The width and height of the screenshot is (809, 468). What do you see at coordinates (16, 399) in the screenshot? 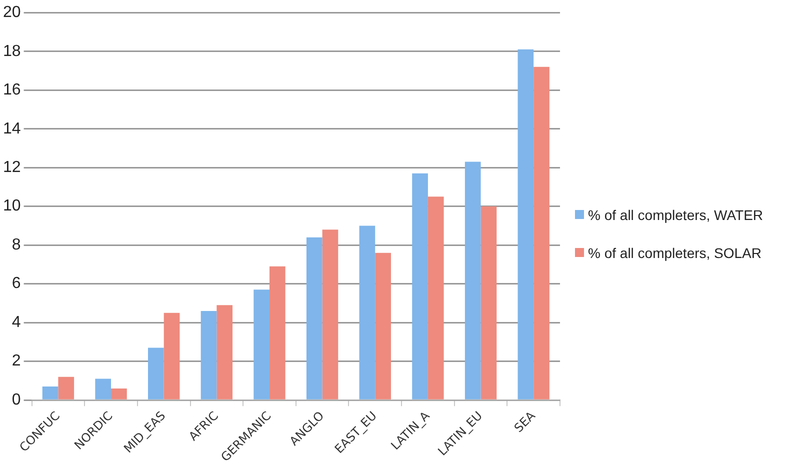
I see `y-tick-label: 0` at bounding box center [16, 399].